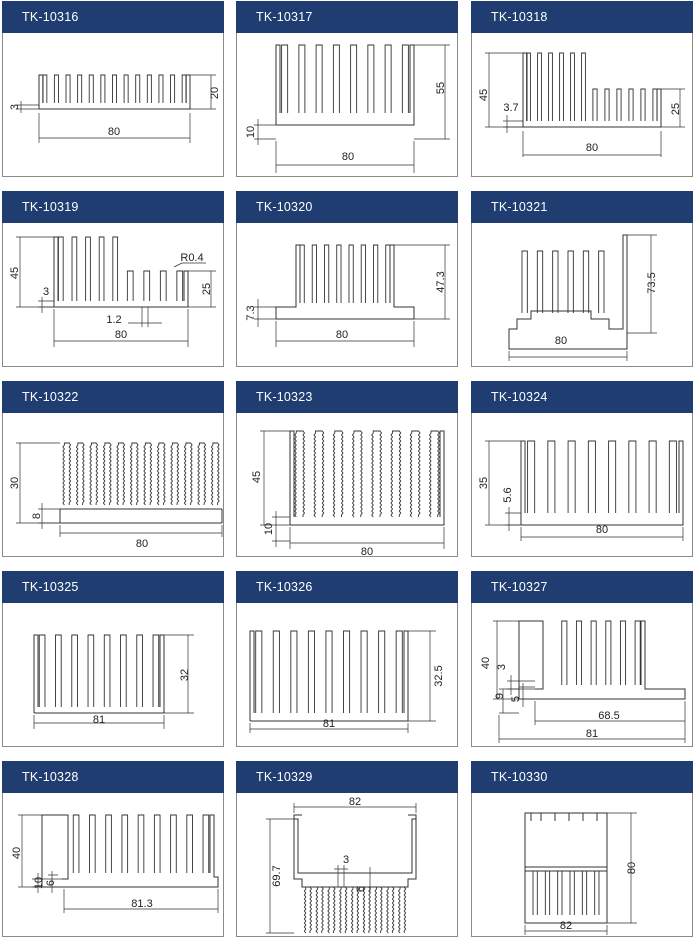 This screenshot has width=694, height=945. I want to click on model-label: TK-10318, so click(519, 17).